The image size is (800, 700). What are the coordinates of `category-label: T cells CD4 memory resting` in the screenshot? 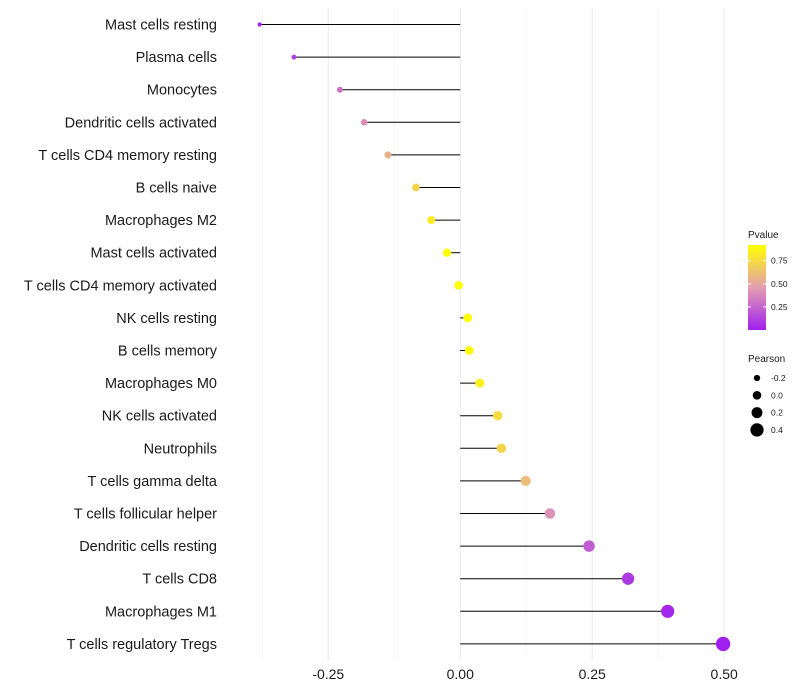 It's located at (127, 156).